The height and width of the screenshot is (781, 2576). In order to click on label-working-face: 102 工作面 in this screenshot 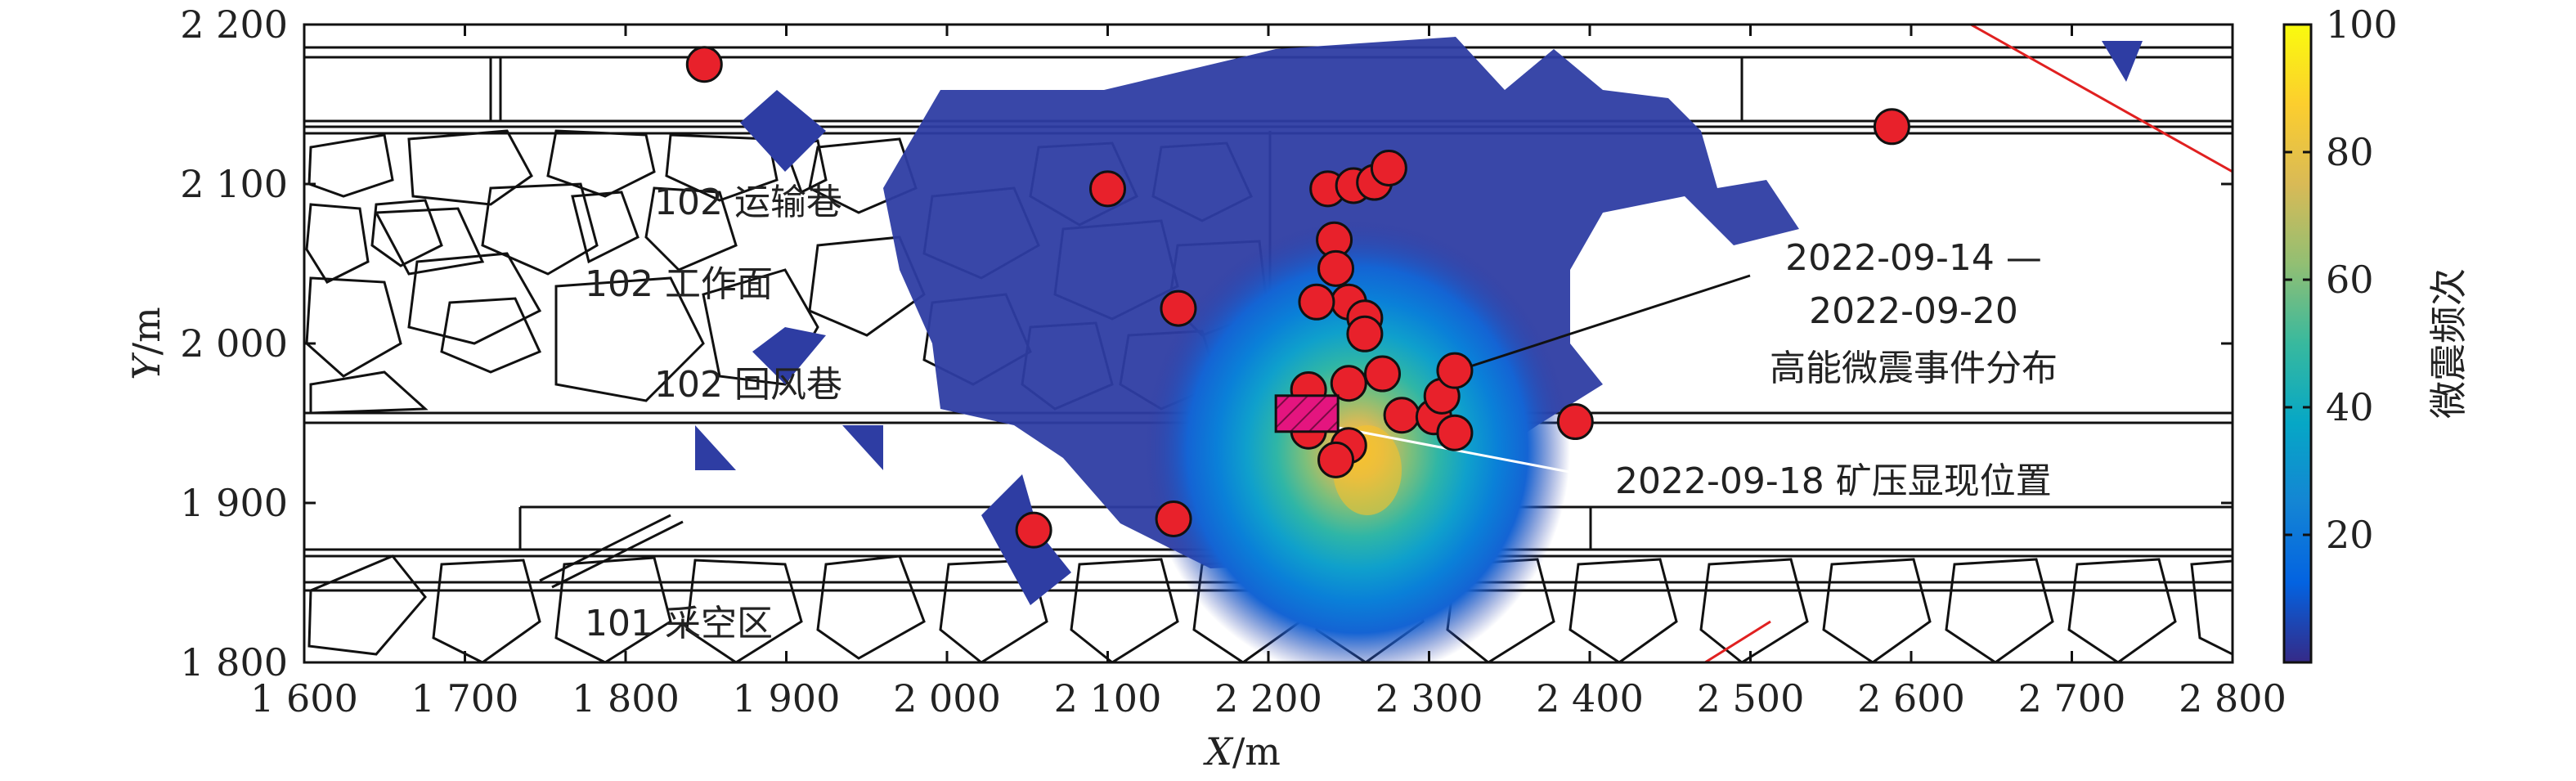, I will do `click(679, 284)`.